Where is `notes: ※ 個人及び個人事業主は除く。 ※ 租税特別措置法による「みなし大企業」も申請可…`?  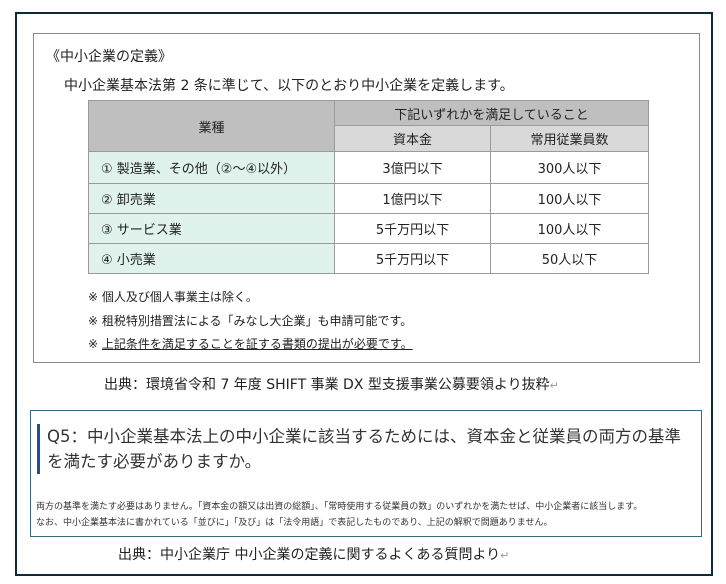 notes: ※ 個人及び個人事業主は除く。 ※ 租税特別措置法による「みなし大企業」も申請可… is located at coordinates (250, 321).